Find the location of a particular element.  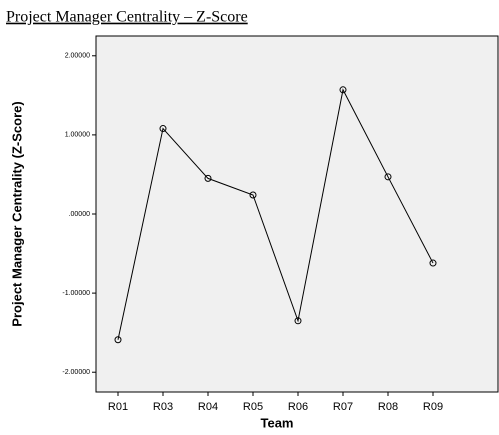

x-tick-label: R07 is located at coordinates (343, 407).